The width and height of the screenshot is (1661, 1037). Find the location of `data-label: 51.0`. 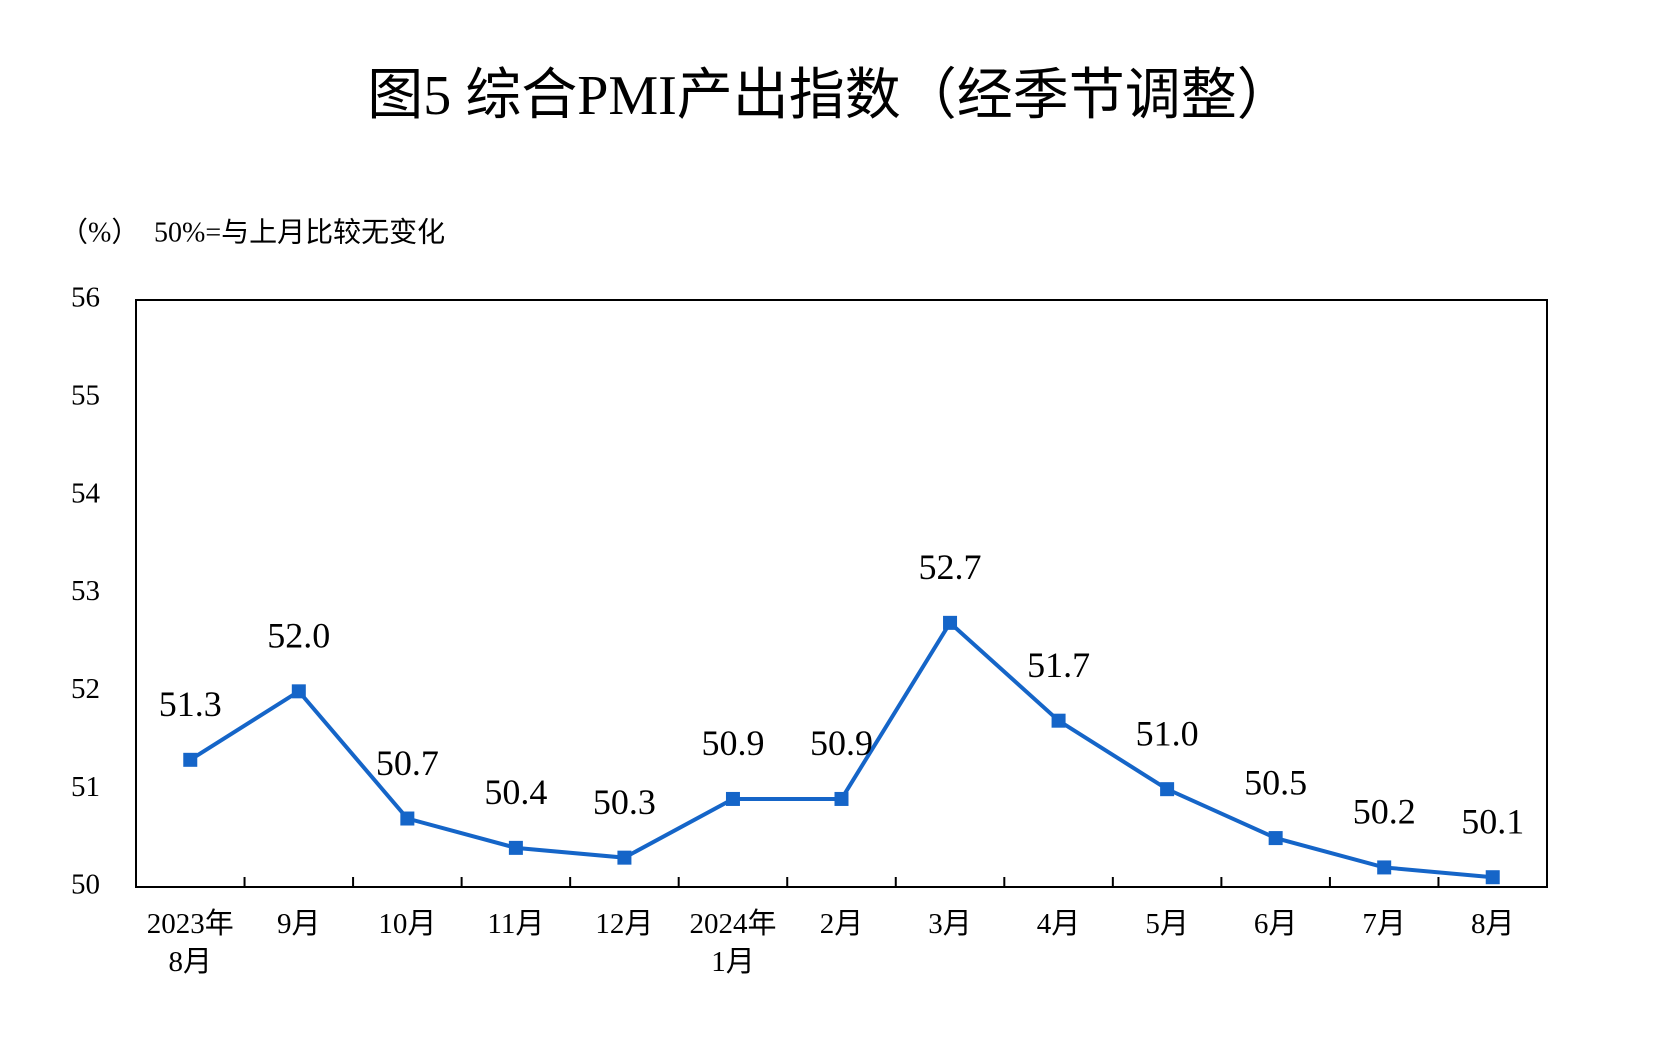

data-label: 51.0 is located at coordinates (1167, 733).